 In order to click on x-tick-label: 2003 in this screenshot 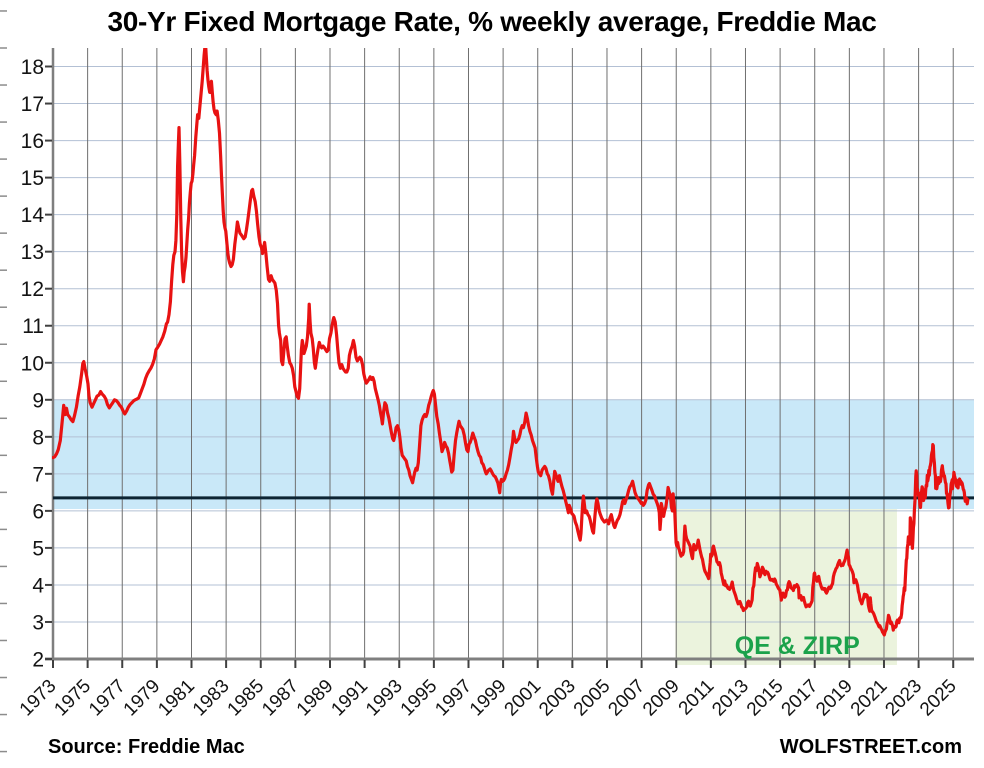, I will do `click(557, 698)`.